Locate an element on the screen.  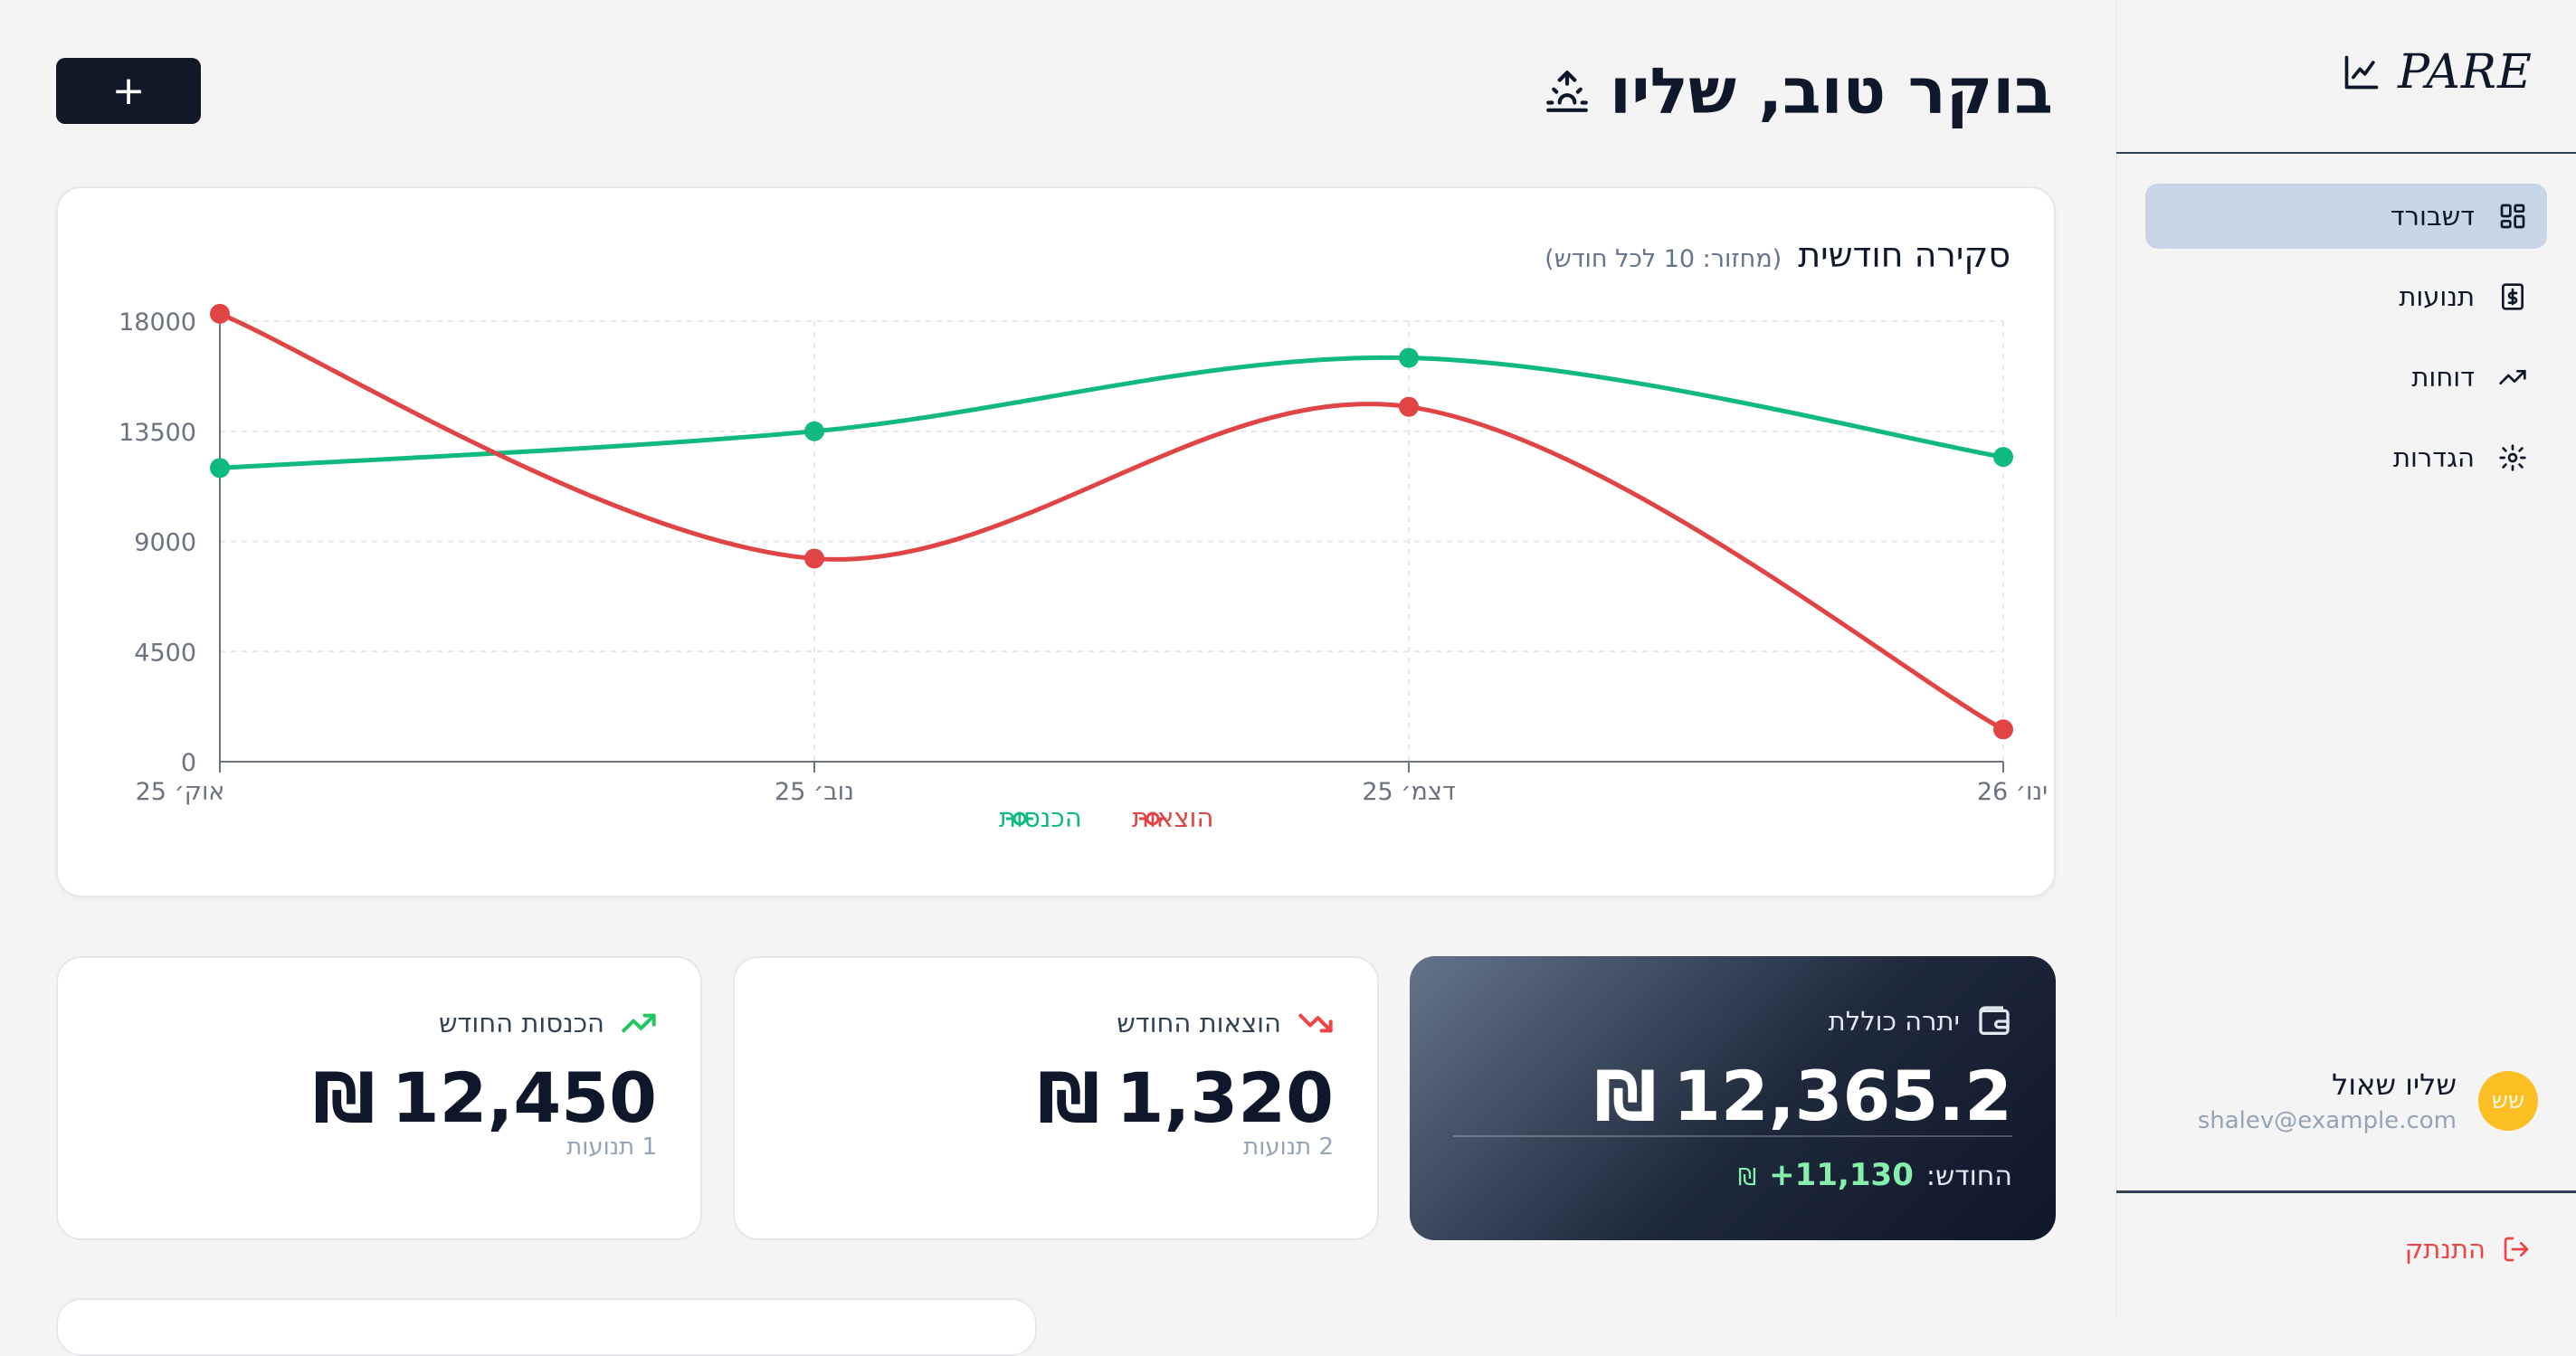
balance-value-row: 12,365.2 ₪ is located at coordinates (1803, 1096).